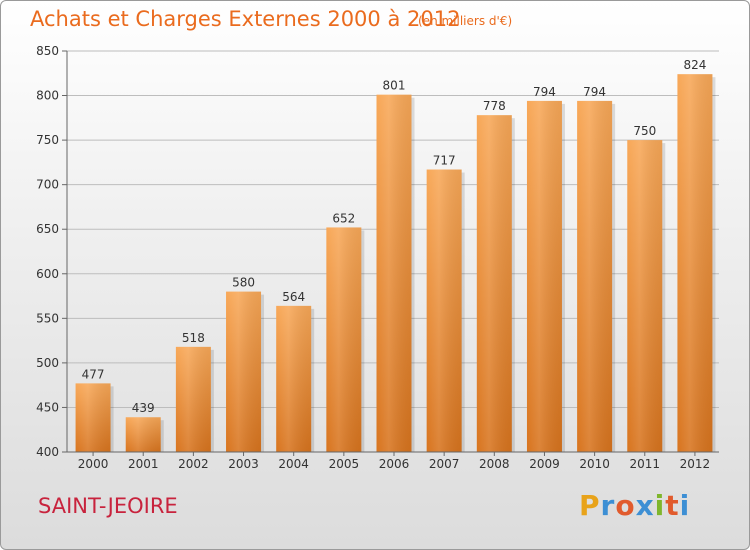 This screenshot has height=550, width=750. Describe the element at coordinates (293, 464) in the screenshot. I see `x-tick-label: 2004` at that location.